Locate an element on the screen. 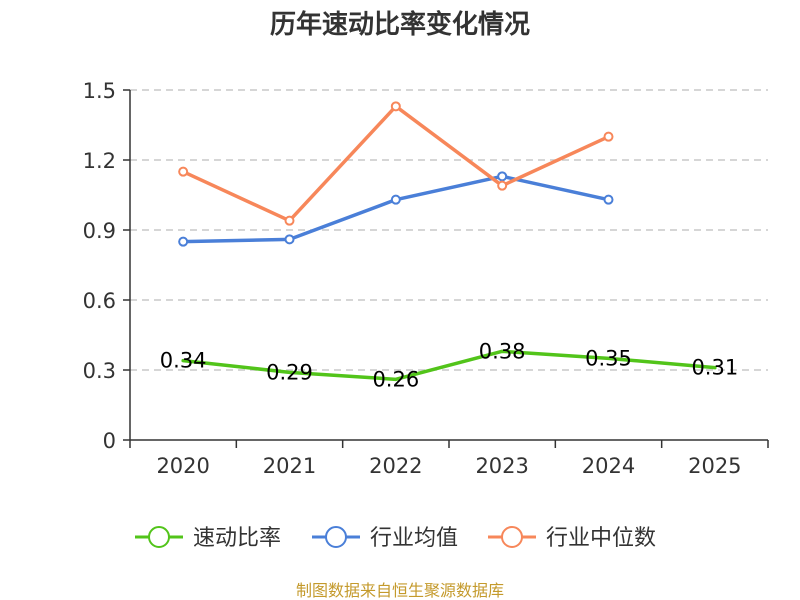 This screenshot has height=600, width=800. data-label: 0.35 is located at coordinates (608, 358).